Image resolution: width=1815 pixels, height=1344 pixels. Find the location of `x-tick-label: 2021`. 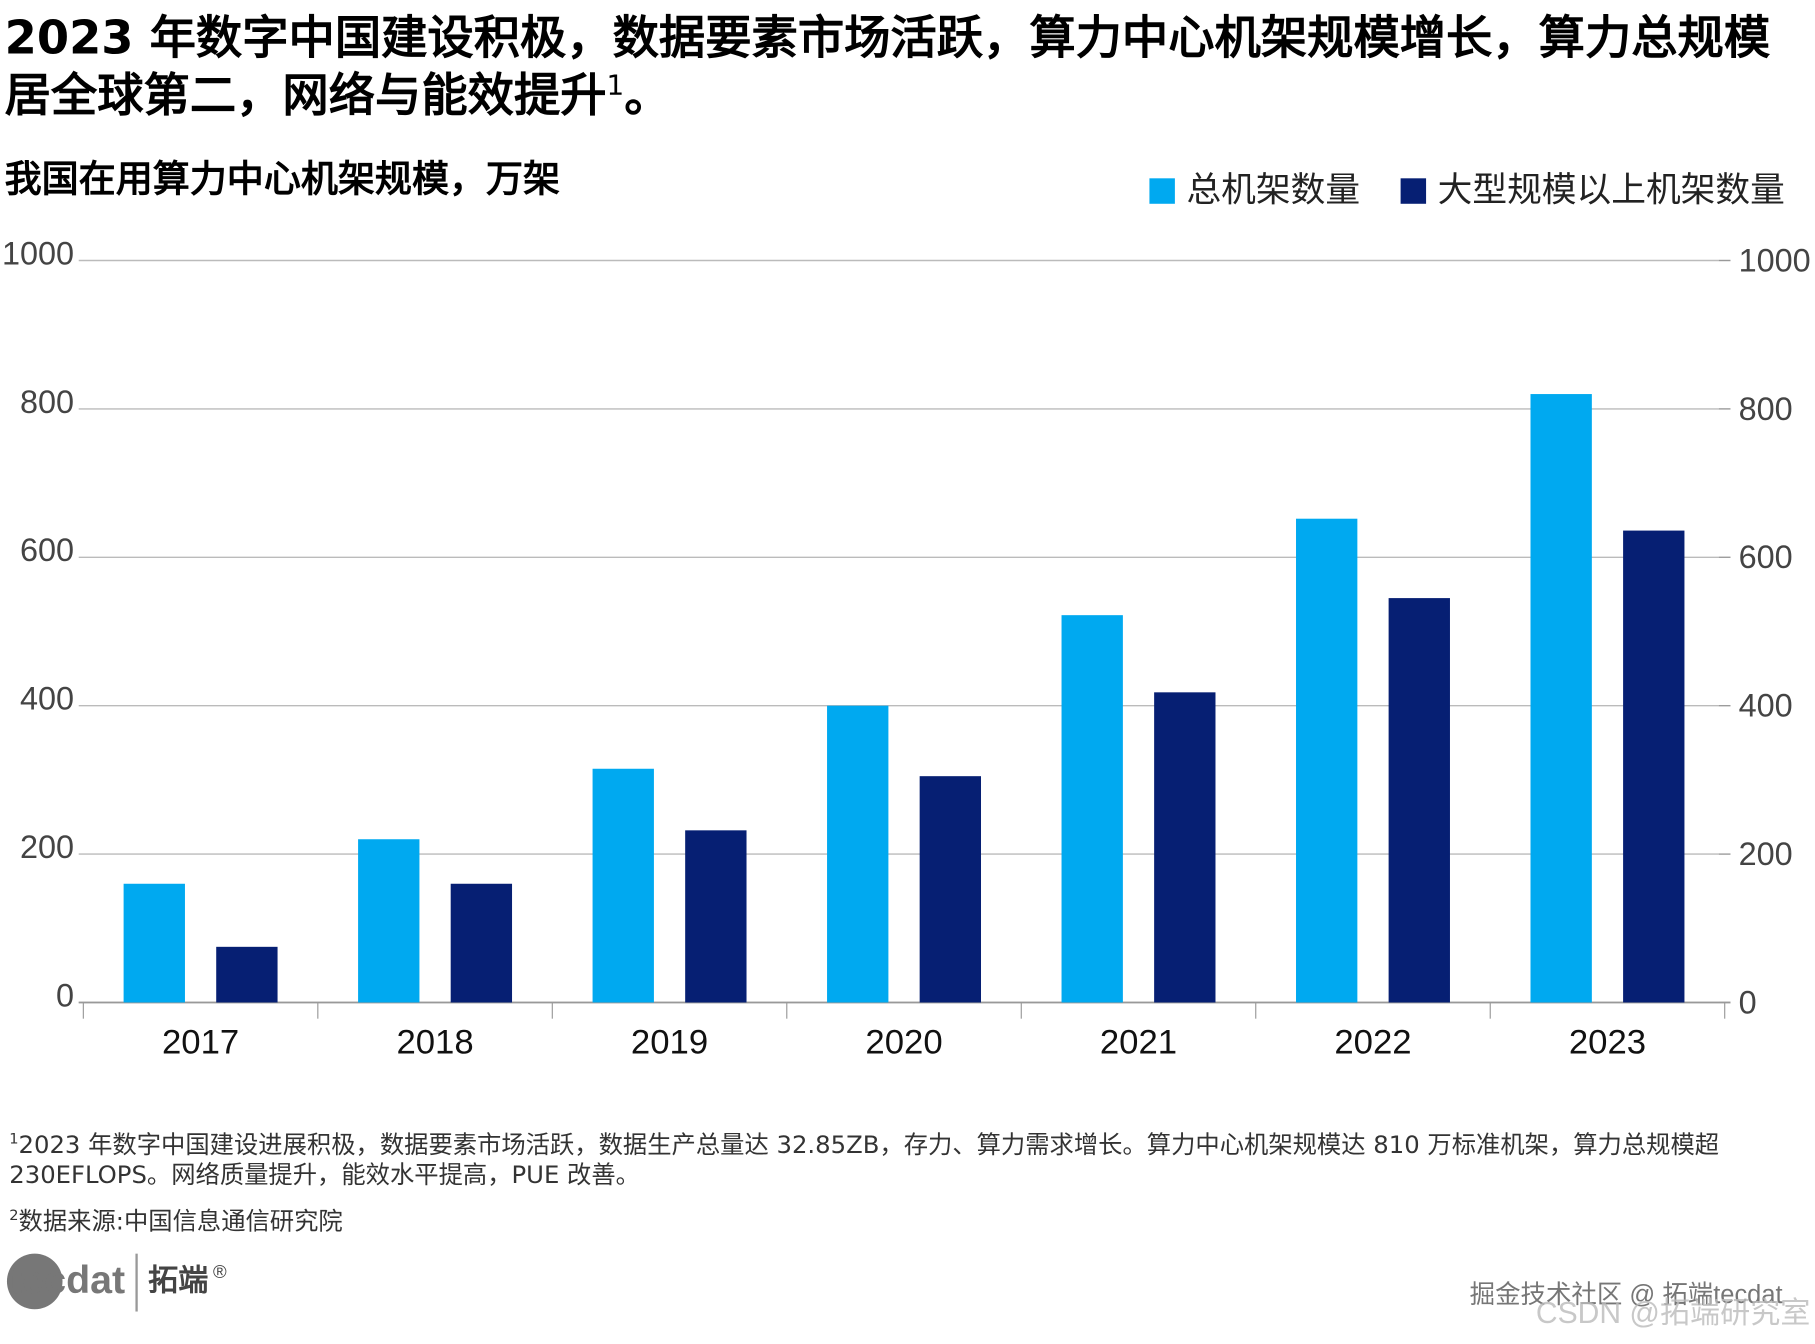

x-tick-label: 2021 is located at coordinates (1138, 1042).